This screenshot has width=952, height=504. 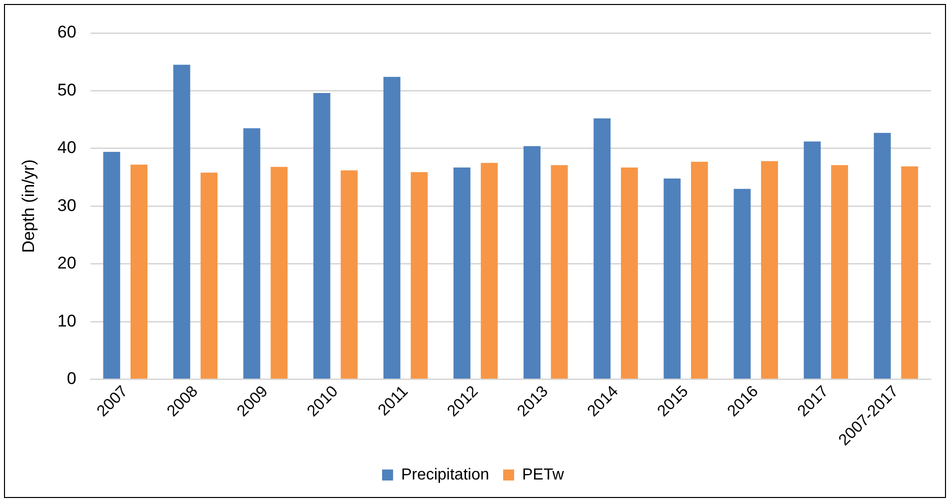 I want to click on y-tick-label: 10, so click(x=66, y=320).